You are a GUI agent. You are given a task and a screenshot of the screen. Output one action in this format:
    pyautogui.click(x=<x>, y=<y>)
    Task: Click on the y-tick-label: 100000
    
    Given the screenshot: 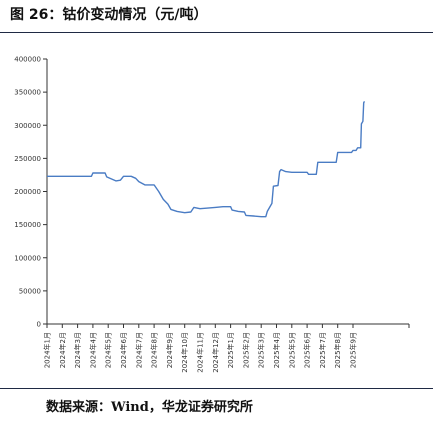 What is the action you would take?
    pyautogui.click(x=27, y=258)
    